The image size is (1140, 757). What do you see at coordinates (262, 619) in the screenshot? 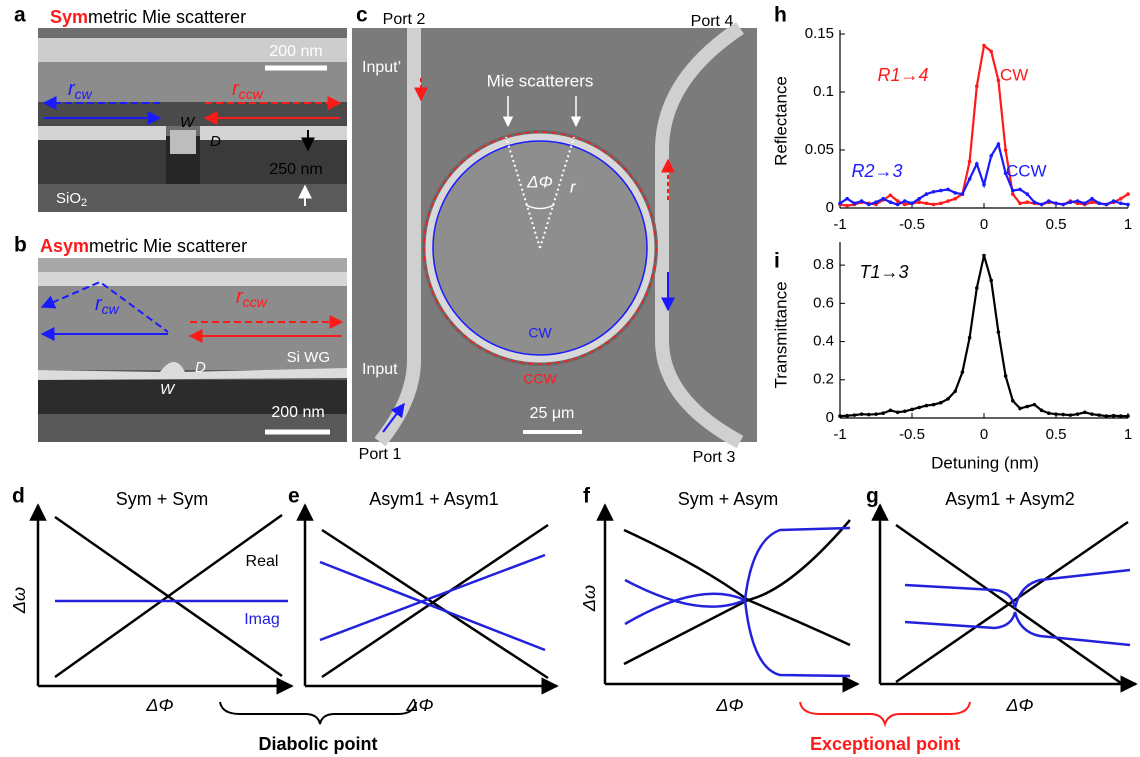
I see `imag-label: Imag` at bounding box center [262, 619].